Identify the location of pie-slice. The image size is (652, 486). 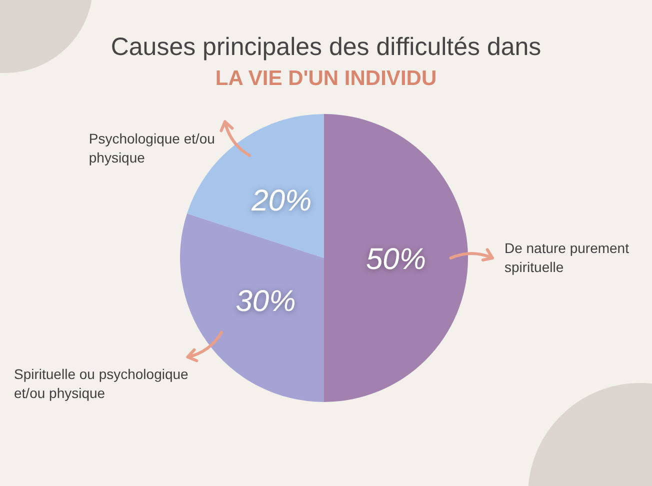
(396, 258).